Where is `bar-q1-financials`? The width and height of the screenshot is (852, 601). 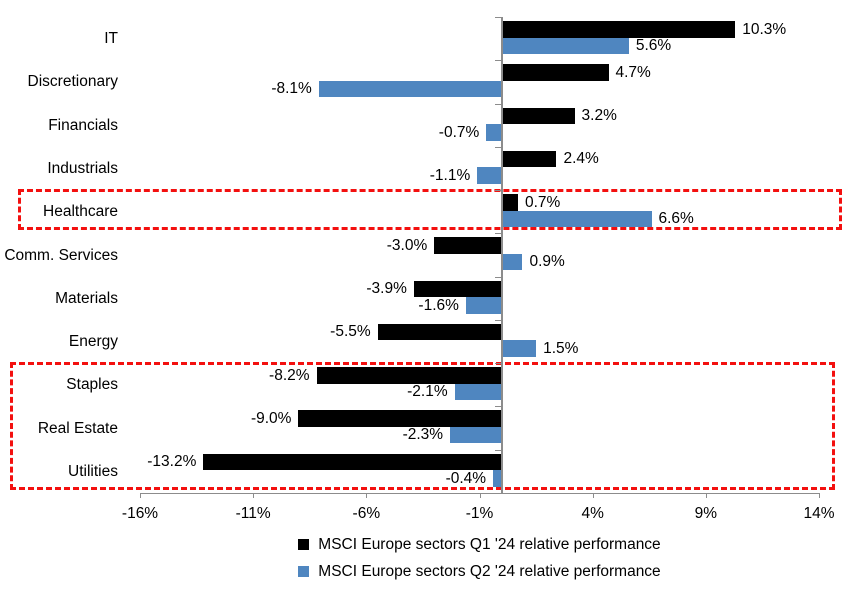 bar-q1-financials is located at coordinates (538, 116).